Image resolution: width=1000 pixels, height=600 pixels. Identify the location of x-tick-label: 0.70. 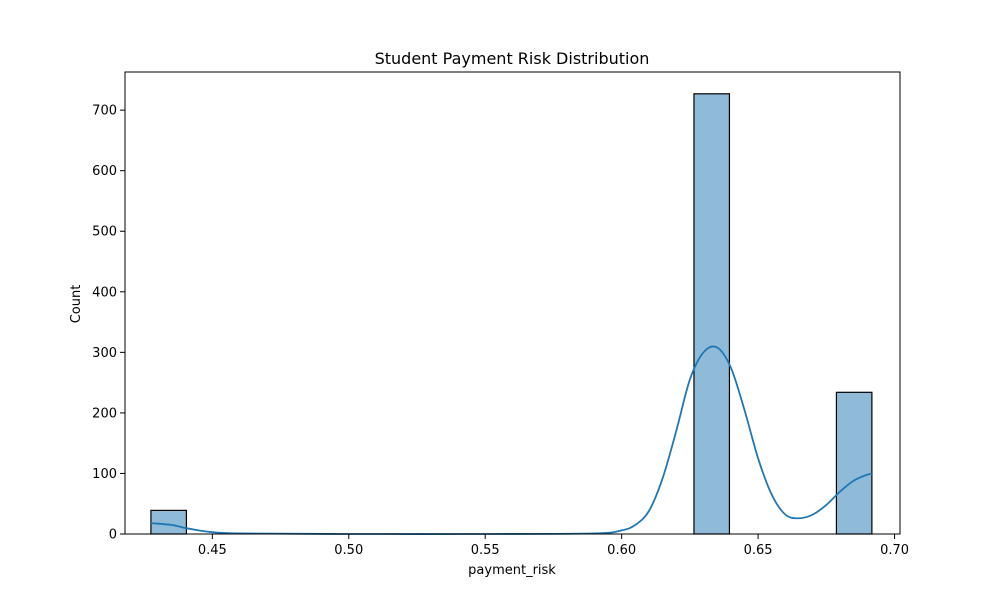
(894, 550).